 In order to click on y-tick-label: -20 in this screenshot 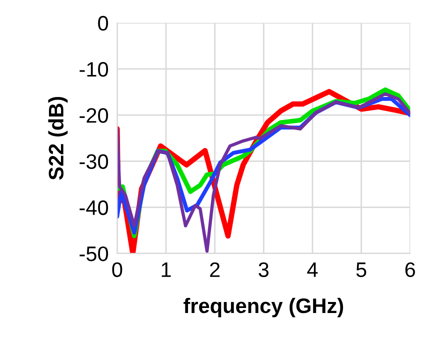, I will do `click(94, 115)`.